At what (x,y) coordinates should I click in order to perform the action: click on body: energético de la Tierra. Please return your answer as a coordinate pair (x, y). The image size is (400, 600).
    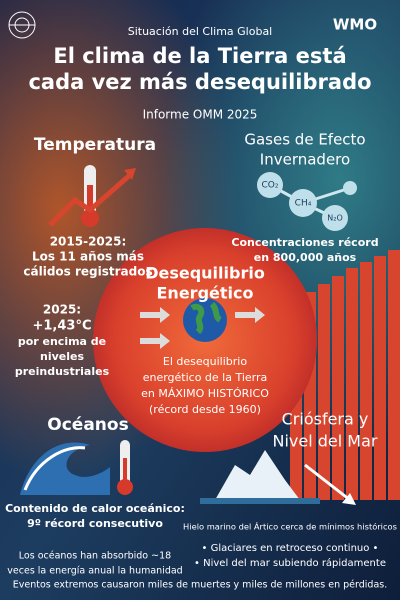
    Looking at the image, I should click on (205, 377).